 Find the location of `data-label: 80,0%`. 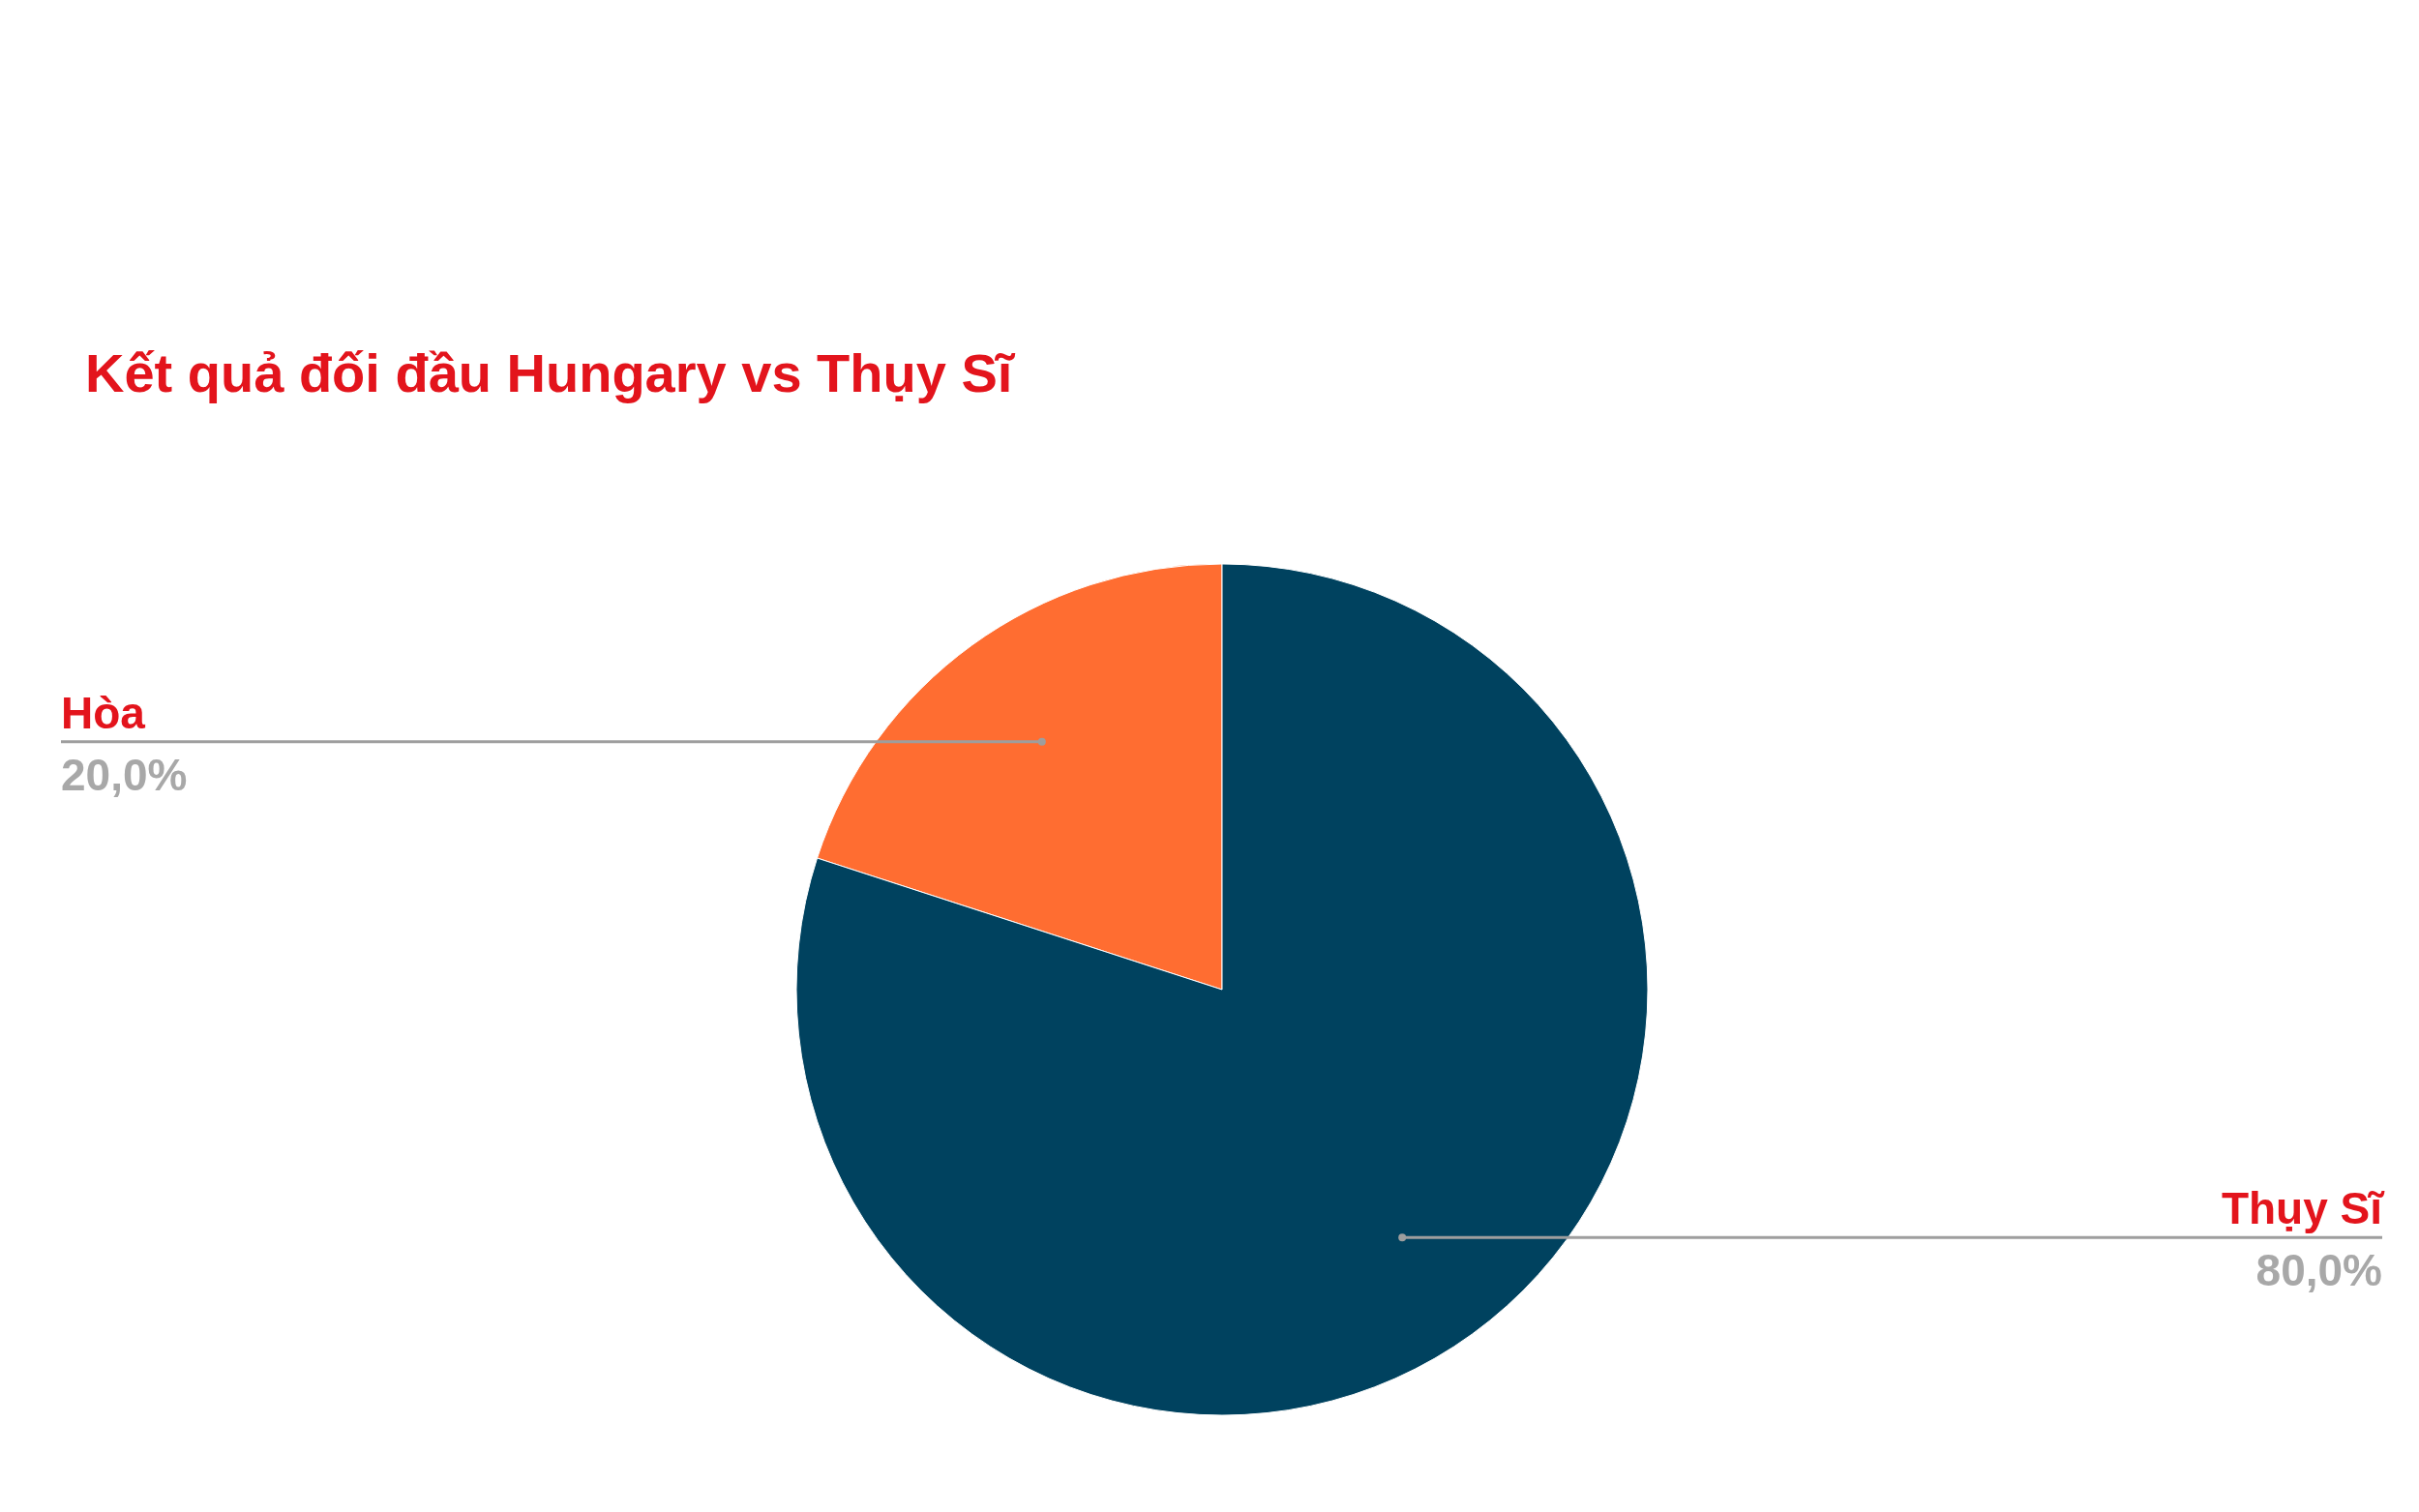

data-label: 80,0% is located at coordinates (2319, 1270).